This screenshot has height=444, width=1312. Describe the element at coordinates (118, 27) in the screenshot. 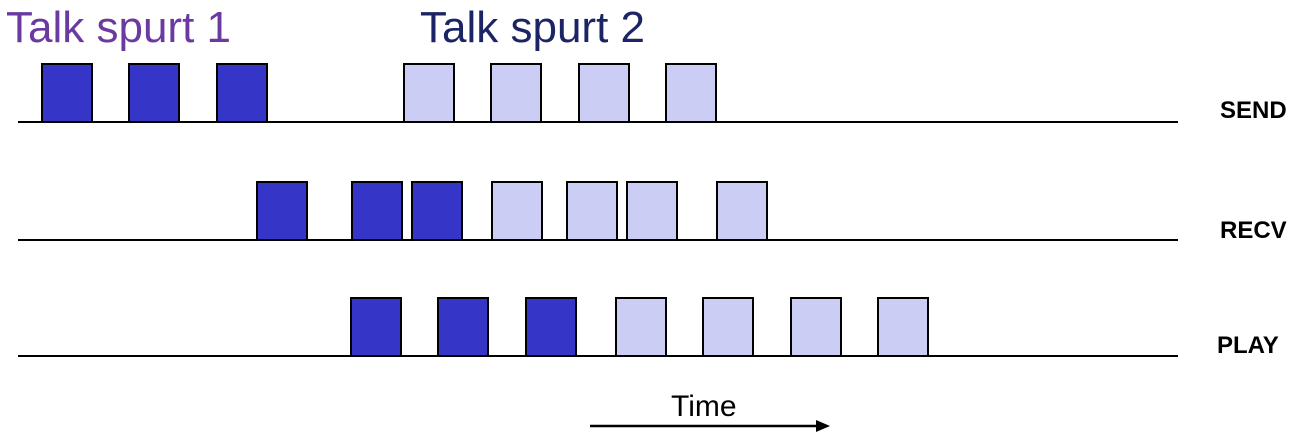

I see `talk-spurt-1-label: Talk spurt 1` at that location.